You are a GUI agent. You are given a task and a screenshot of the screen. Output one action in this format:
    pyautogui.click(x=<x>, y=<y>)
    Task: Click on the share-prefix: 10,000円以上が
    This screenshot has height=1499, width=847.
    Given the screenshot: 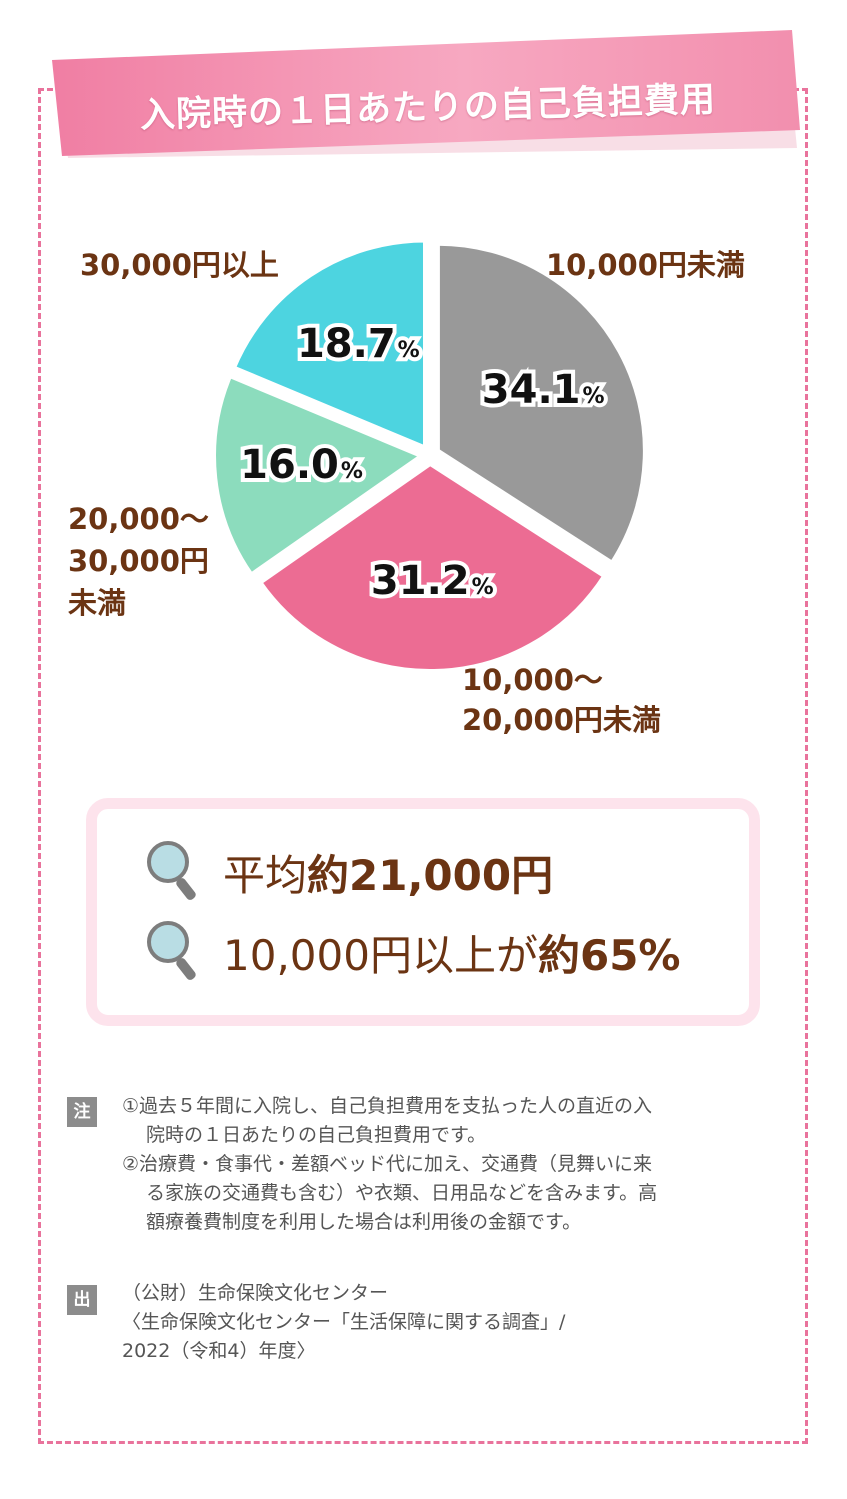 What is the action you would take?
    pyautogui.click(x=380, y=955)
    